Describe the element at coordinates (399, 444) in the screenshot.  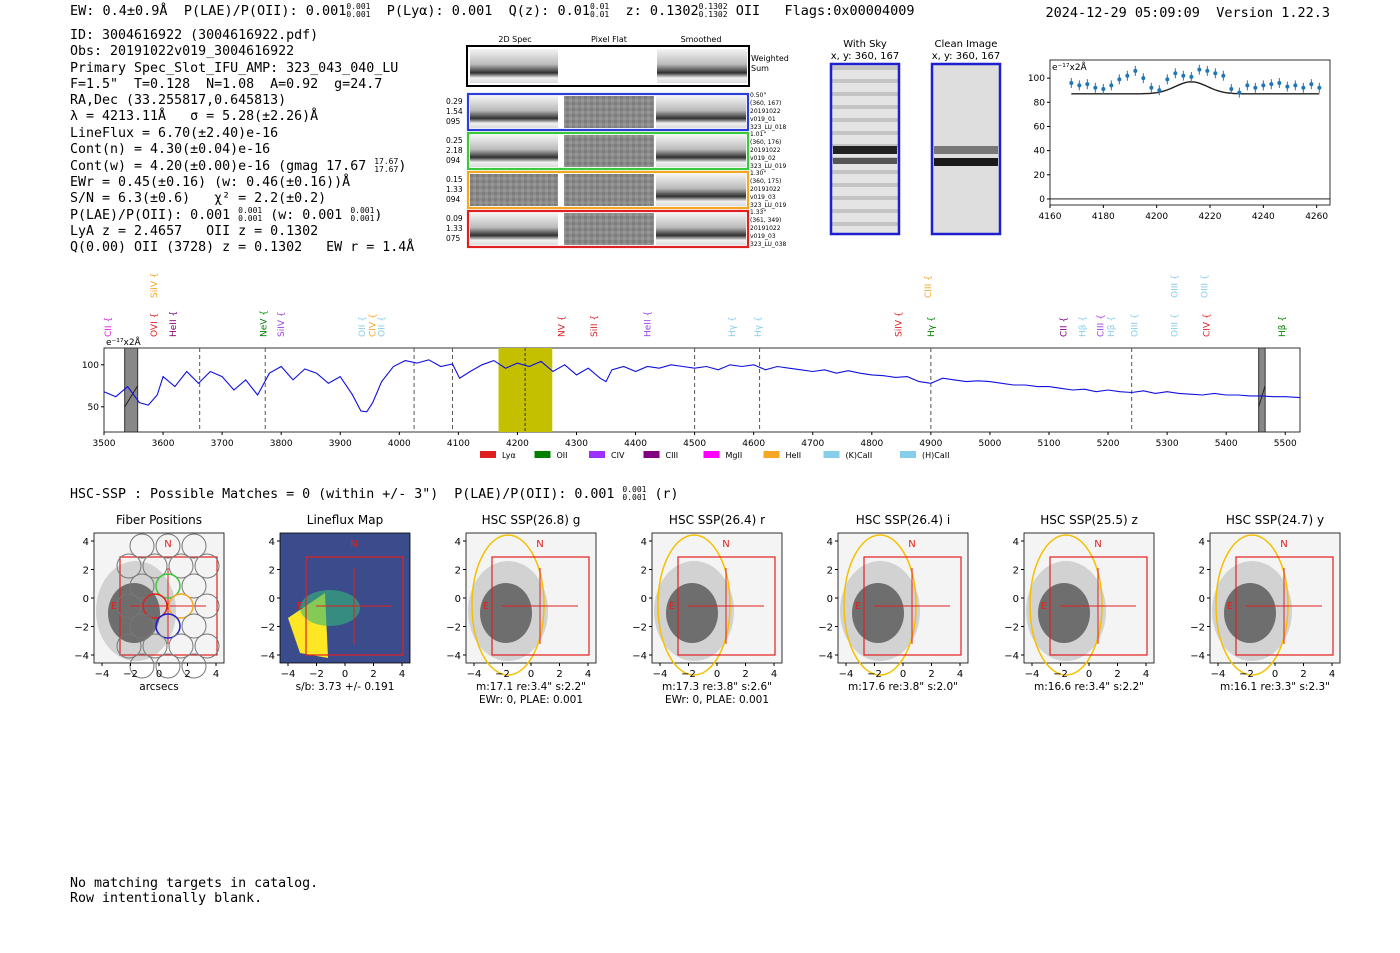
I see `spectrum-xtick-label: 4000` at that location.